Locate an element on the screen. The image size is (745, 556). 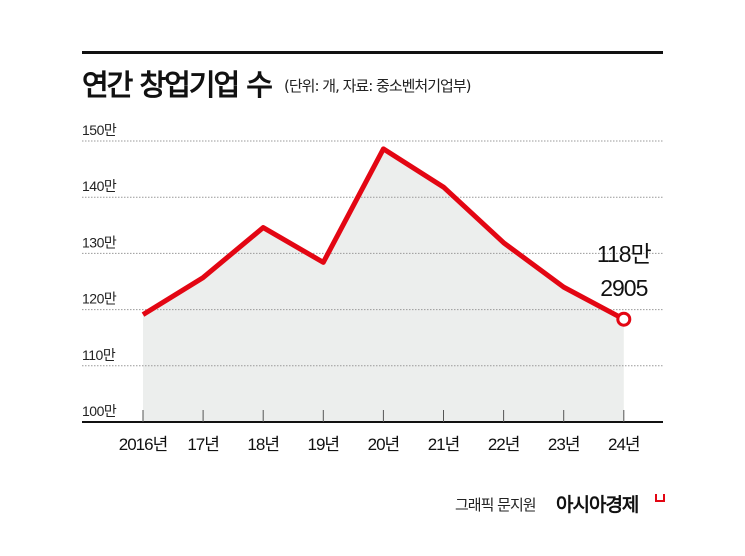
y-tick-label: 120만 is located at coordinates (99, 299).